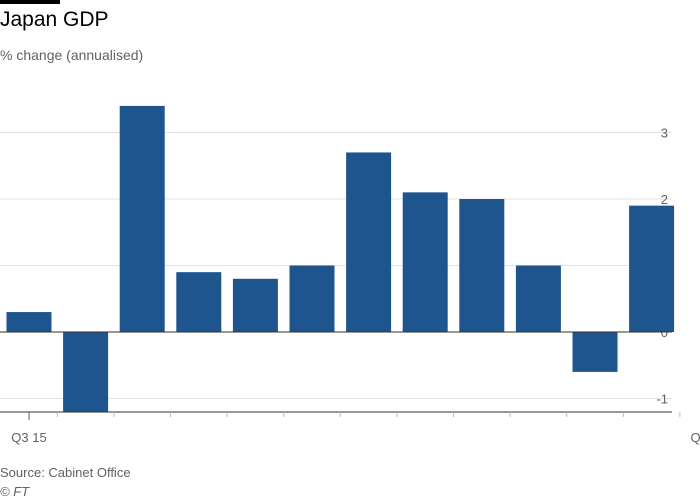 This screenshot has height=500, width=700. Describe the element at coordinates (65, 472) in the screenshot. I see `source-note: Source: Cabinet Office` at that location.